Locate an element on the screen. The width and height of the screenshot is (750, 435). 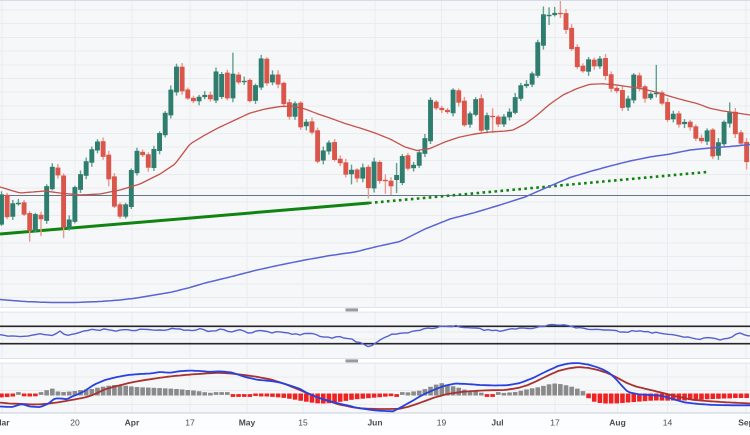
svg-text: Sep is located at coordinates (744, 423).